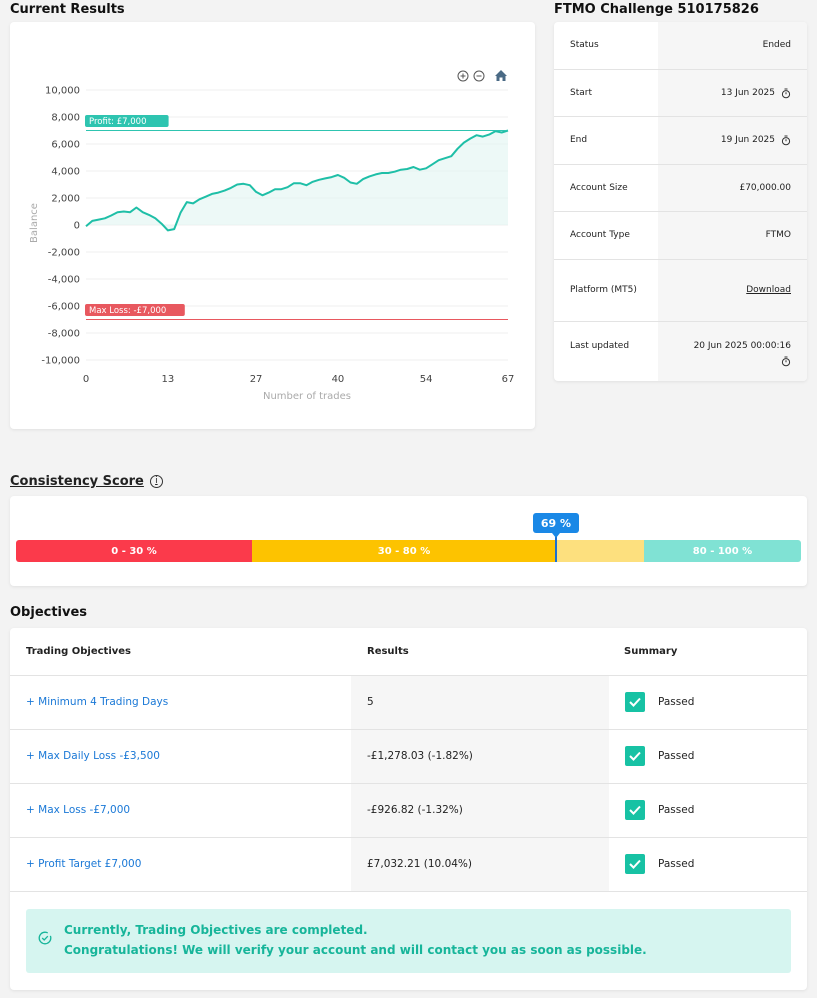 The width and height of the screenshot is (817, 998). What do you see at coordinates (256, 379) in the screenshot?
I see `x-tick-label: 27` at bounding box center [256, 379].